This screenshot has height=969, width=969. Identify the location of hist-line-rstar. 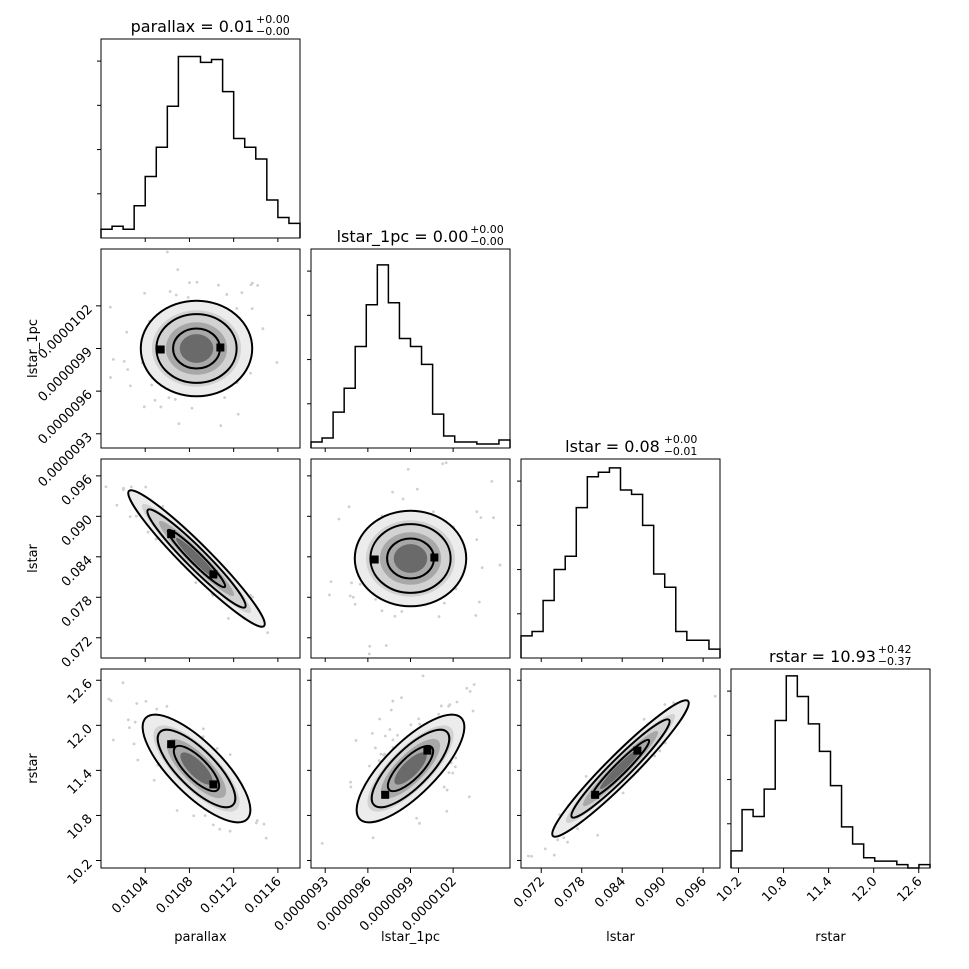
(830, 772).